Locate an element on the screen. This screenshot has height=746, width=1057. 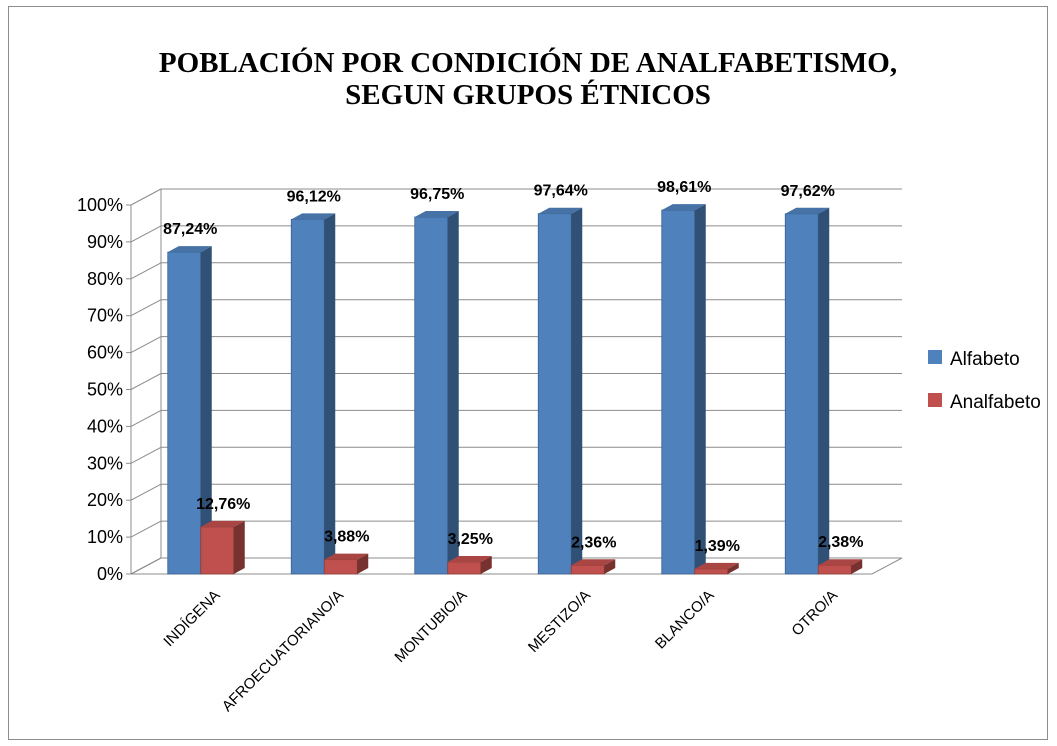
data-label-analfabeto-2: 3,25% is located at coordinates (470, 539).